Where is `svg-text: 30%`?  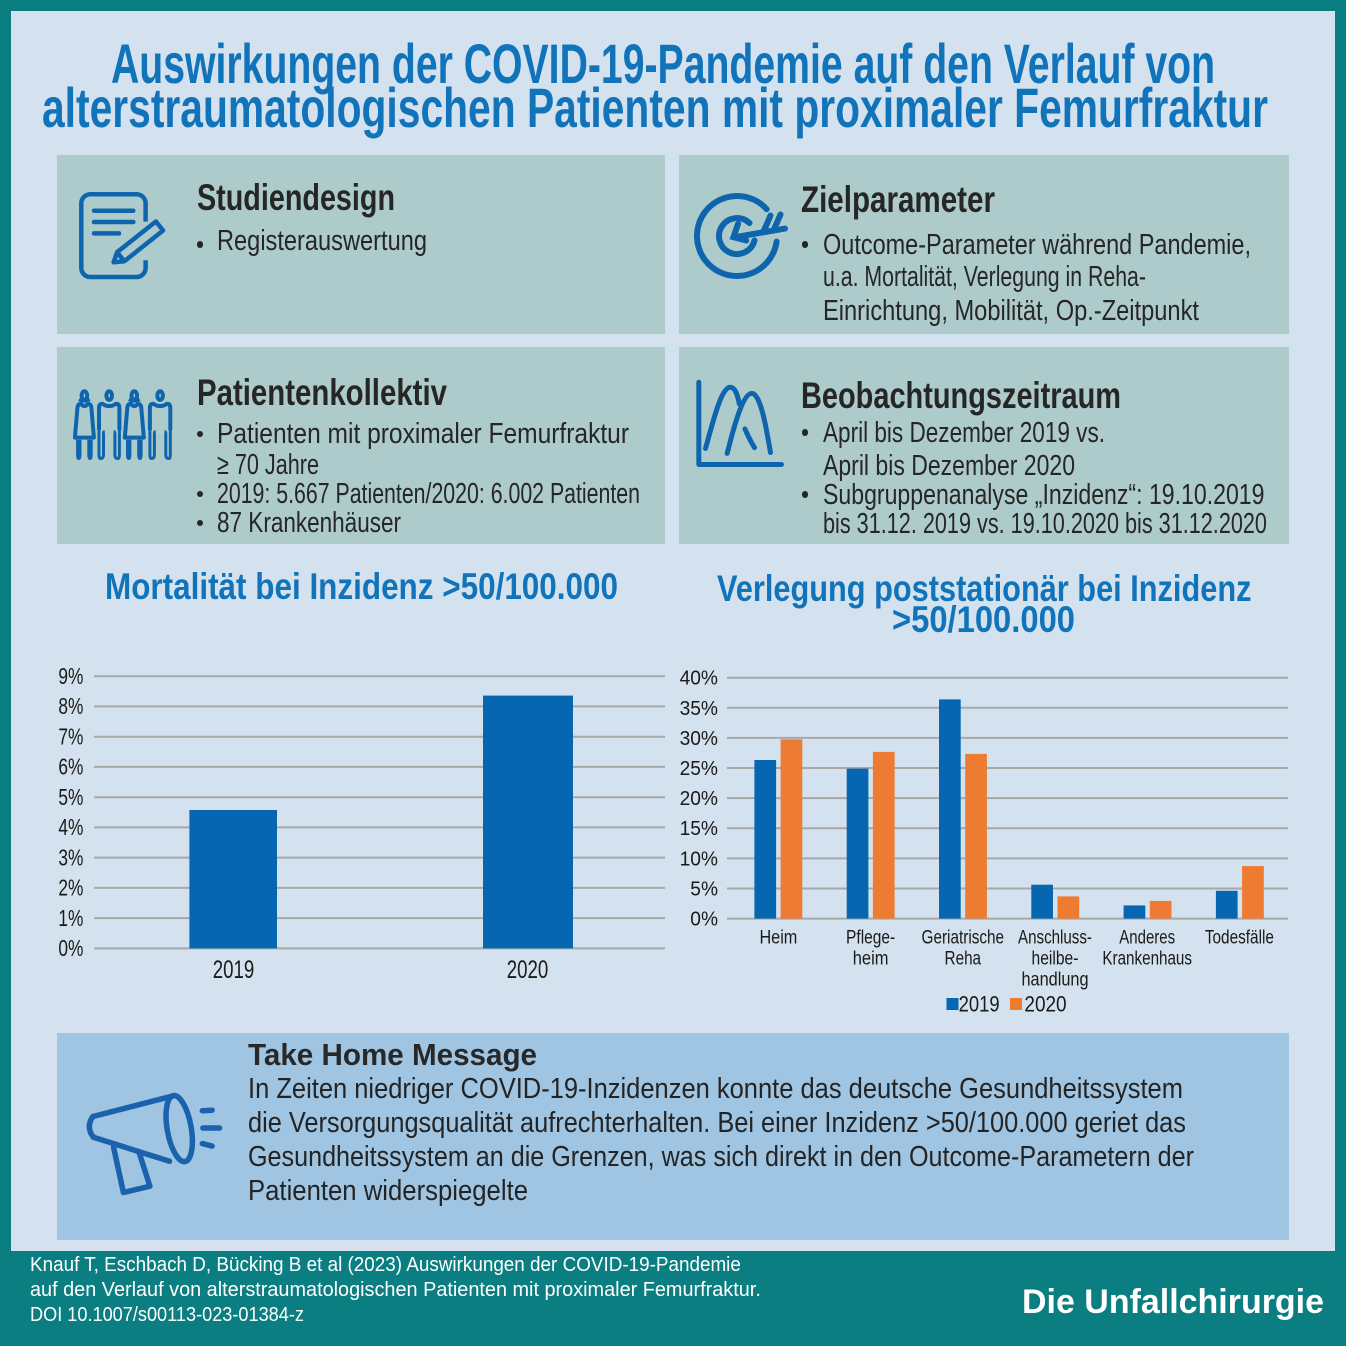
svg-text: 30% is located at coordinates (699, 739).